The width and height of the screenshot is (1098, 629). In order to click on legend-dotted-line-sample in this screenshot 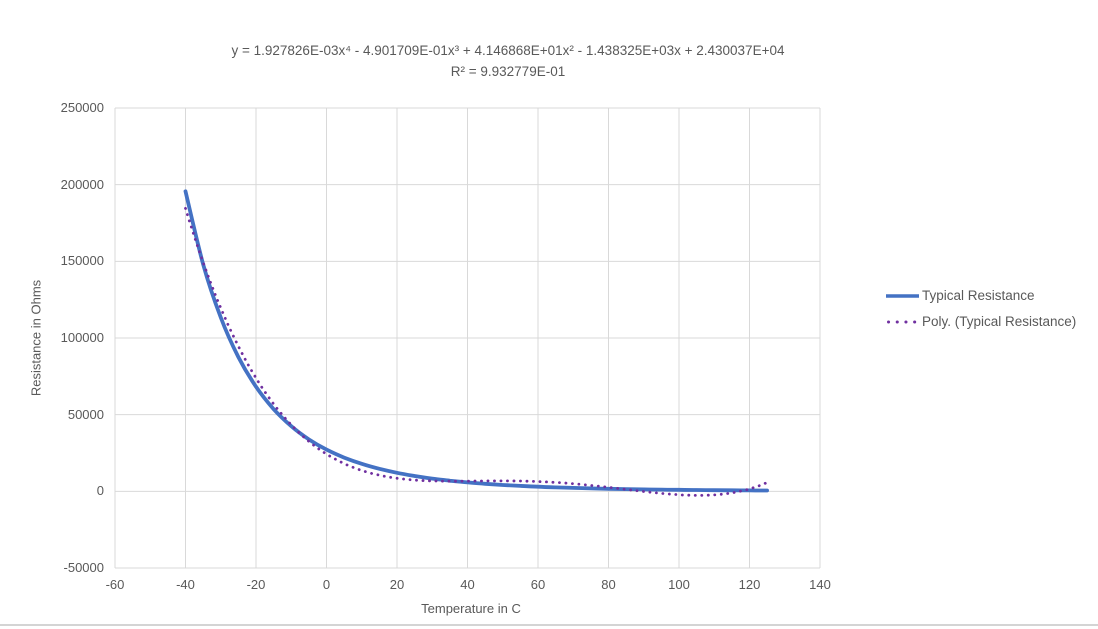, I will do `click(903, 321)`.